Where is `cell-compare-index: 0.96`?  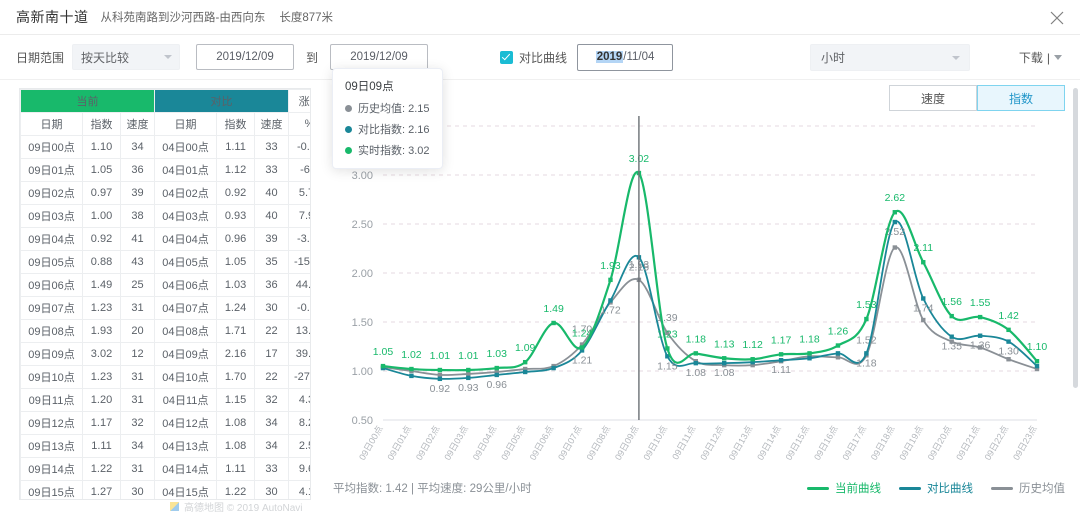
cell-compare-index: 0.96 is located at coordinates (236, 239).